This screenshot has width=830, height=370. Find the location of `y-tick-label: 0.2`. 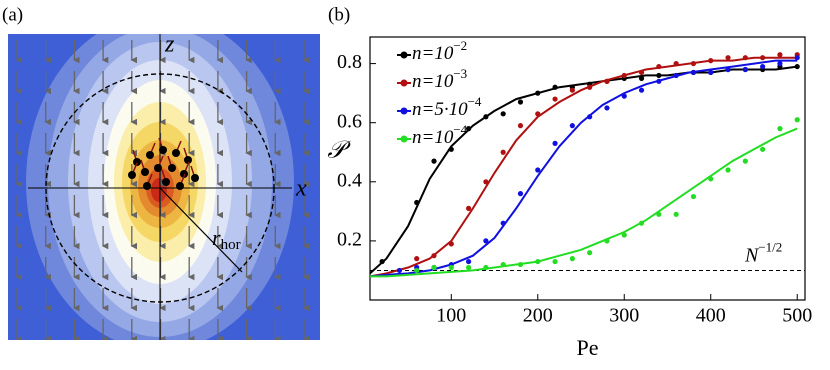

y-tick-label: 0.2 is located at coordinates (349, 239).